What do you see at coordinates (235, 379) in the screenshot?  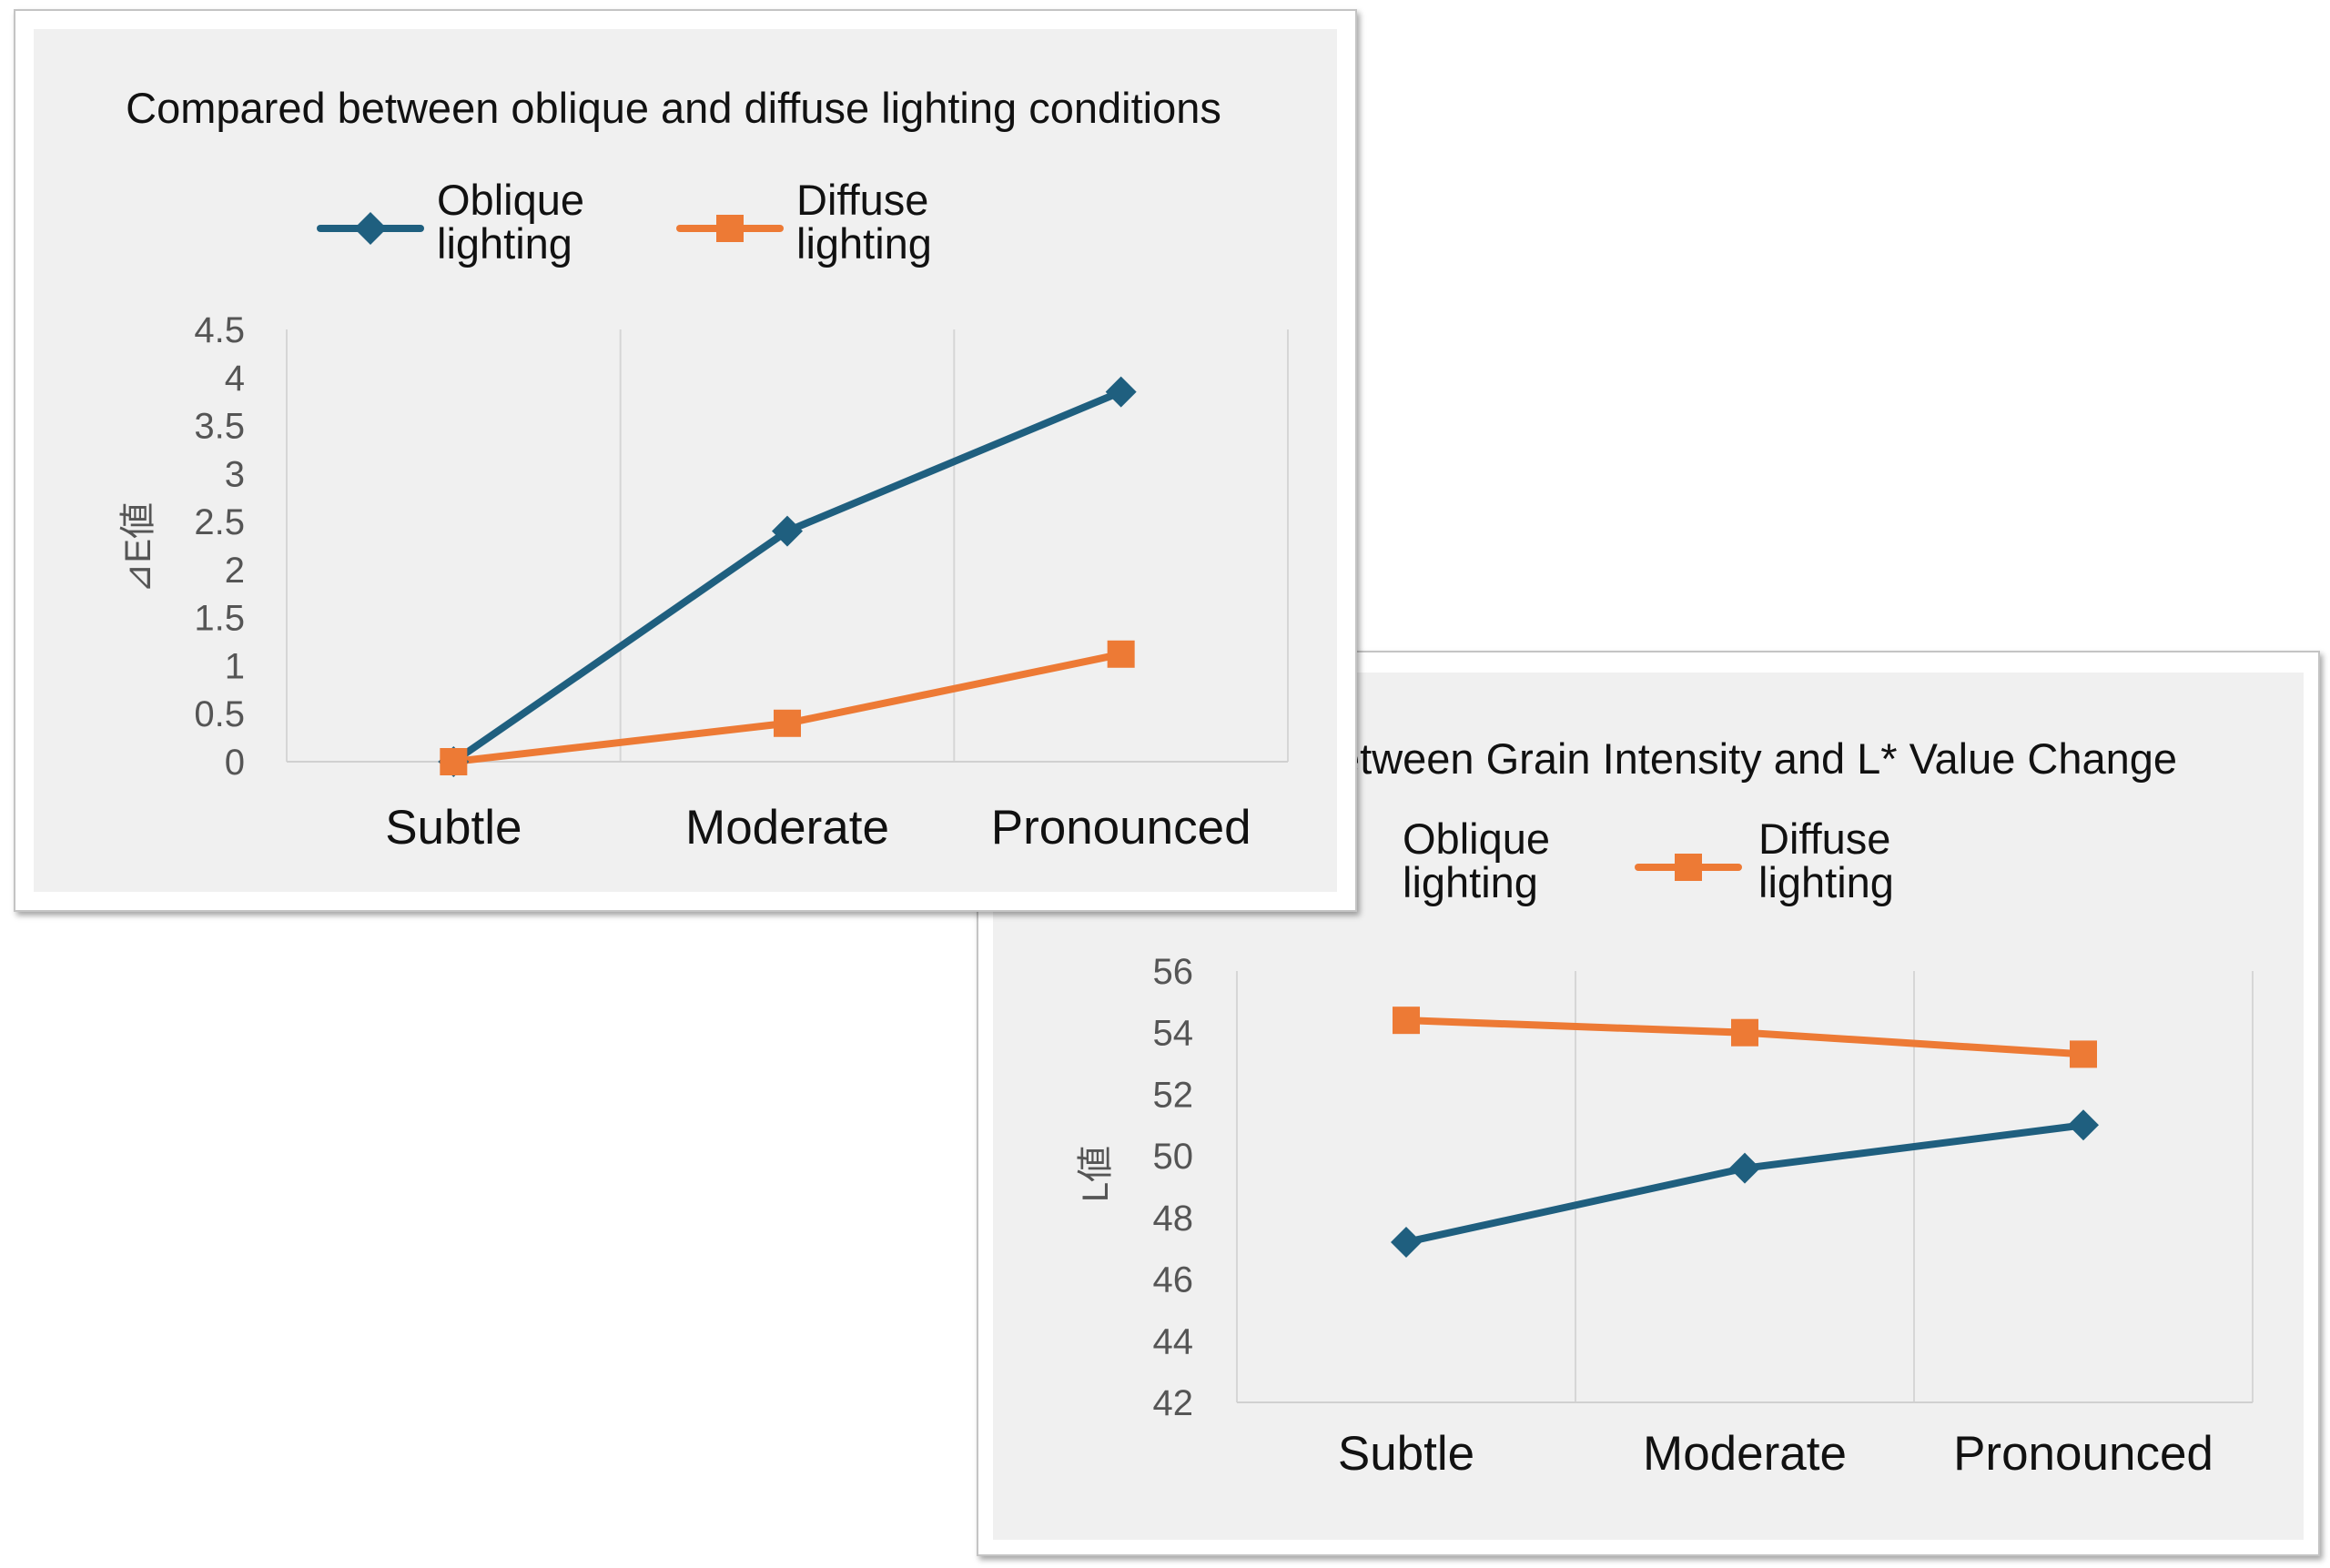 I see `y-tick-label: 4` at bounding box center [235, 379].